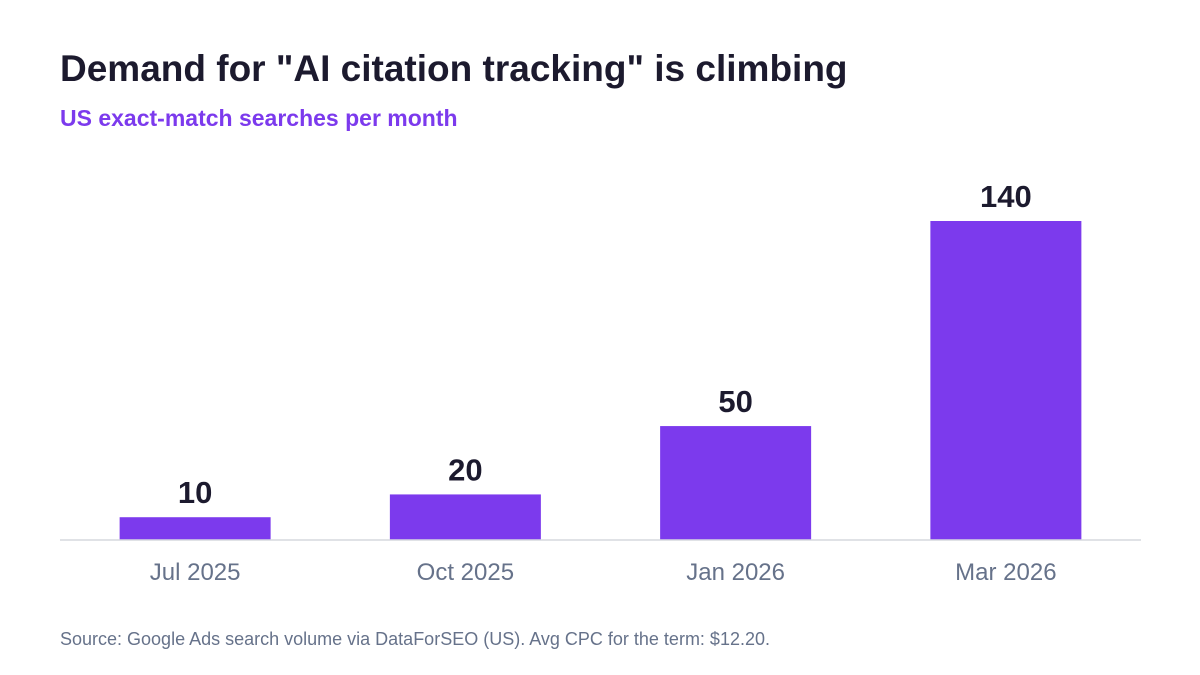 The width and height of the screenshot is (1200, 675). What do you see at coordinates (735, 572) in the screenshot?
I see `x-tick-label: Jan 2026` at bounding box center [735, 572].